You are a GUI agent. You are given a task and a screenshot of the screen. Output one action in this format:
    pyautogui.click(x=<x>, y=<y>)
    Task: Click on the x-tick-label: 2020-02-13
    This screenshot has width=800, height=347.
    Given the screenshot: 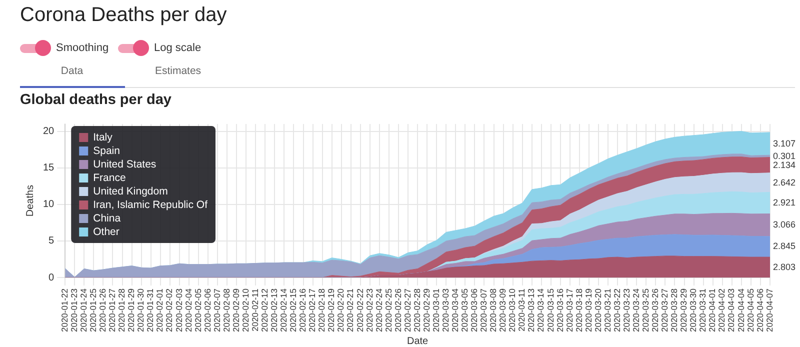 What is the action you would take?
    pyautogui.click(x=274, y=310)
    